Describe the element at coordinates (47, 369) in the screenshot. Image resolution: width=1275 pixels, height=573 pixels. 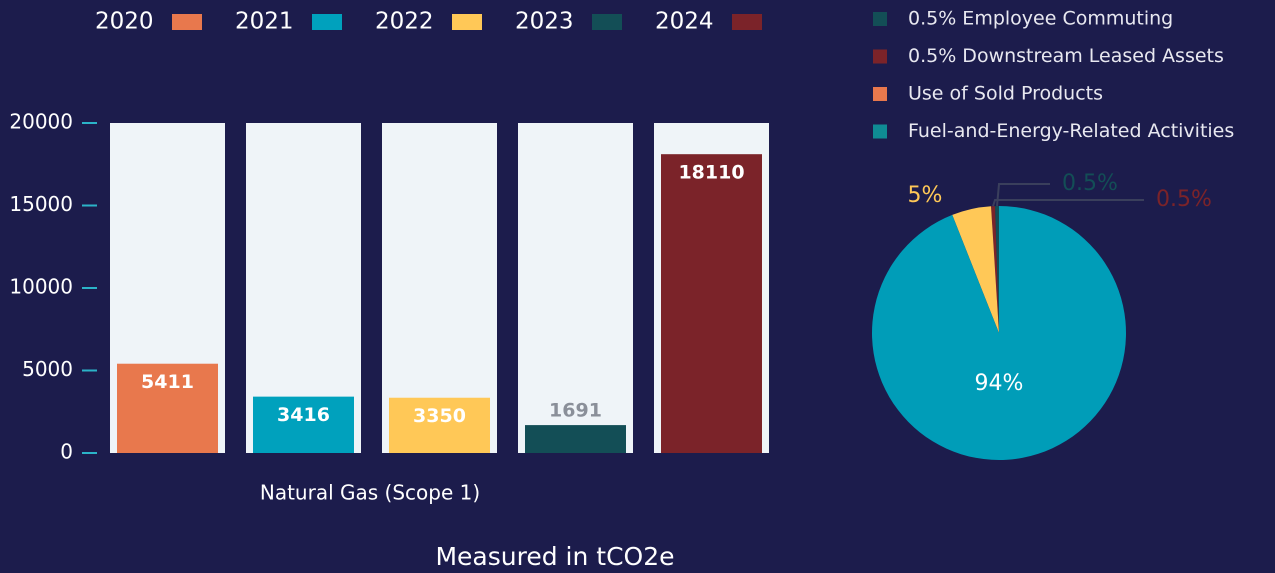
I see `y-tick-label: 5000` at that location.